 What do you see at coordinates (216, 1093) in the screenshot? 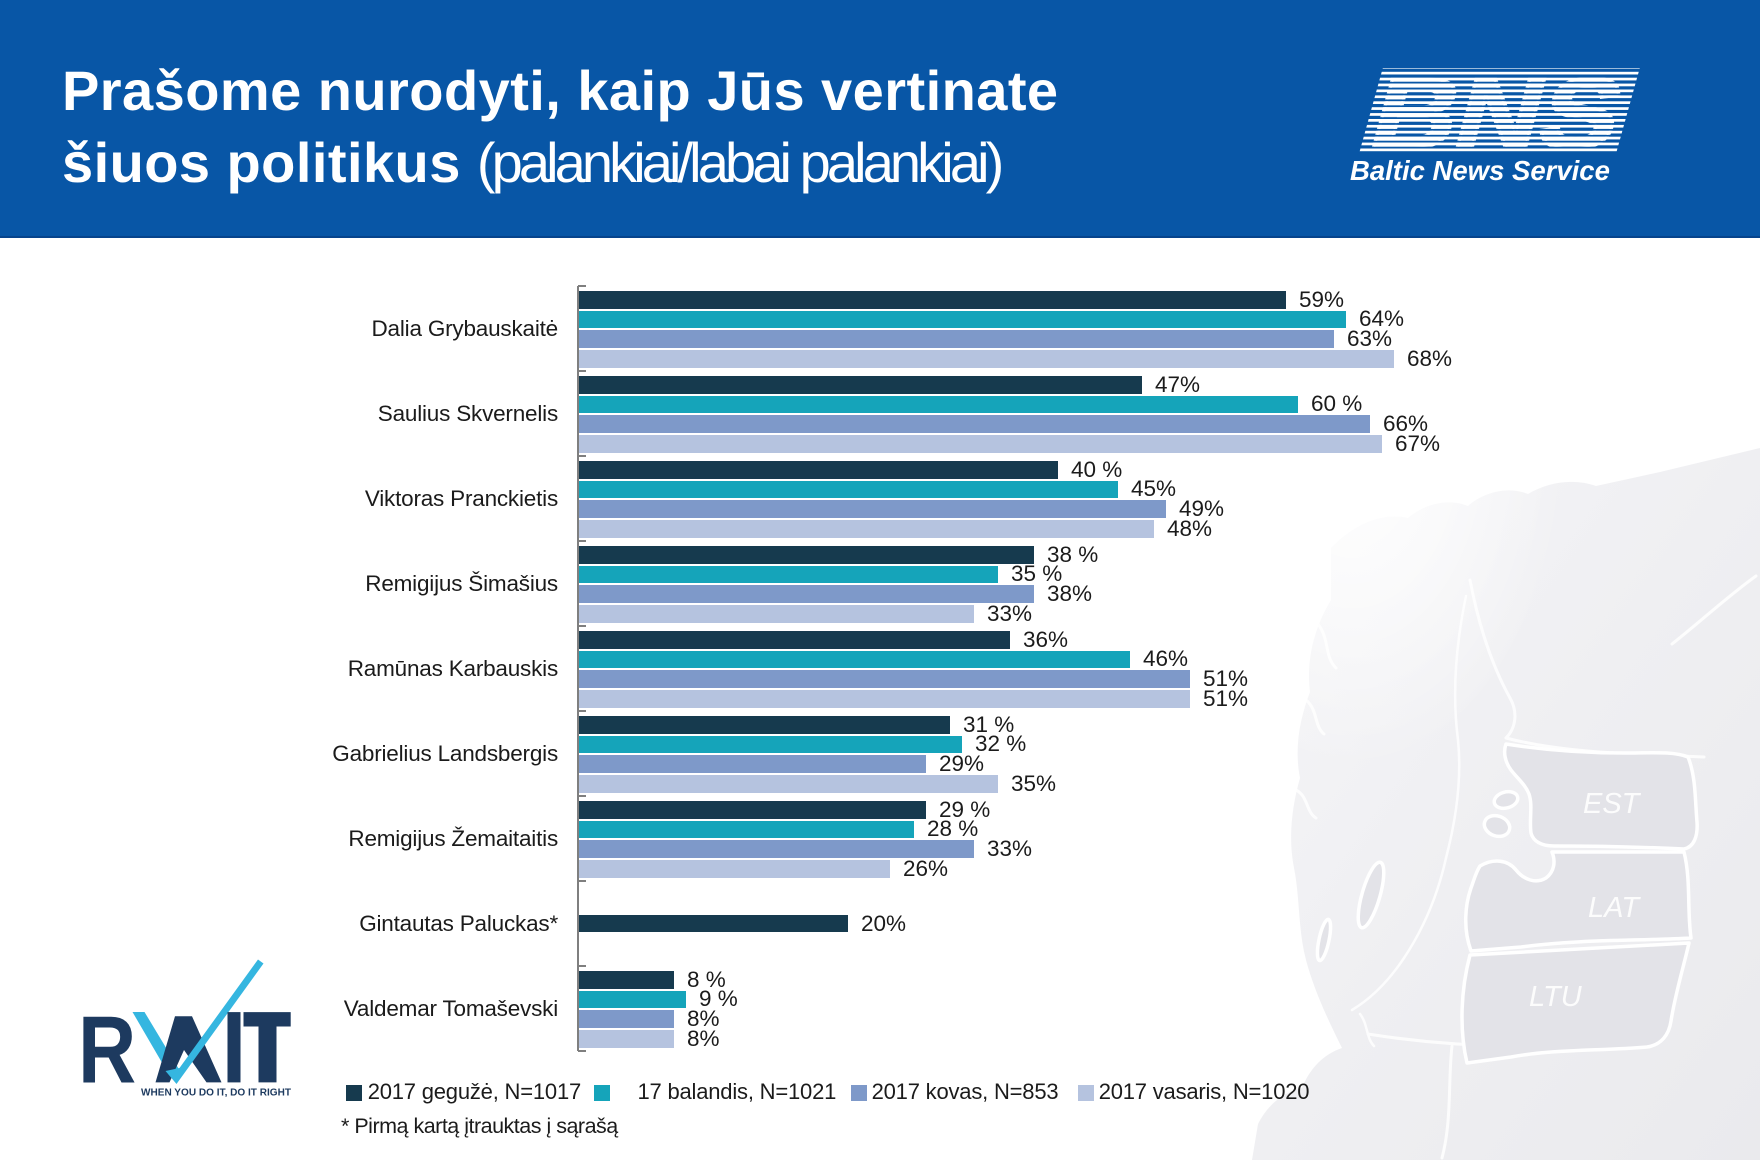
I see `svg-text: WHEN YOU DO IT, DO IT RIGHT` at bounding box center [216, 1093].